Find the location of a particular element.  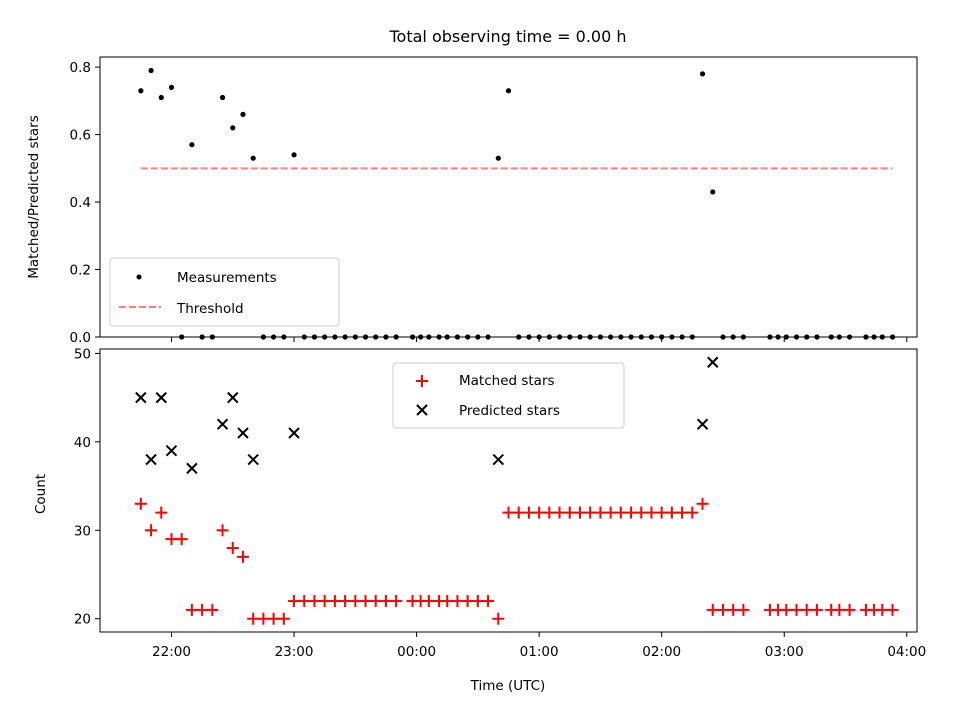

top-y-tick-label: 0.0 is located at coordinates (80, 338).